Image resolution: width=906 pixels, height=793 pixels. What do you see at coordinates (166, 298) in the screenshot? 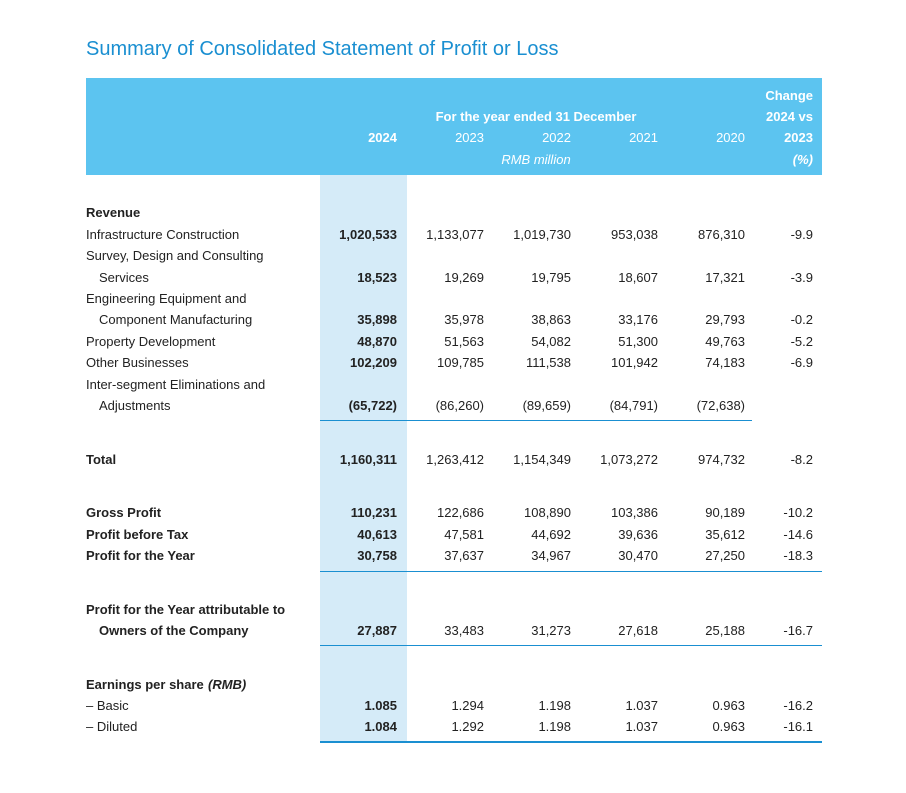
I see `row-label: Engineering Equipment and` at bounding box center [166, 298].